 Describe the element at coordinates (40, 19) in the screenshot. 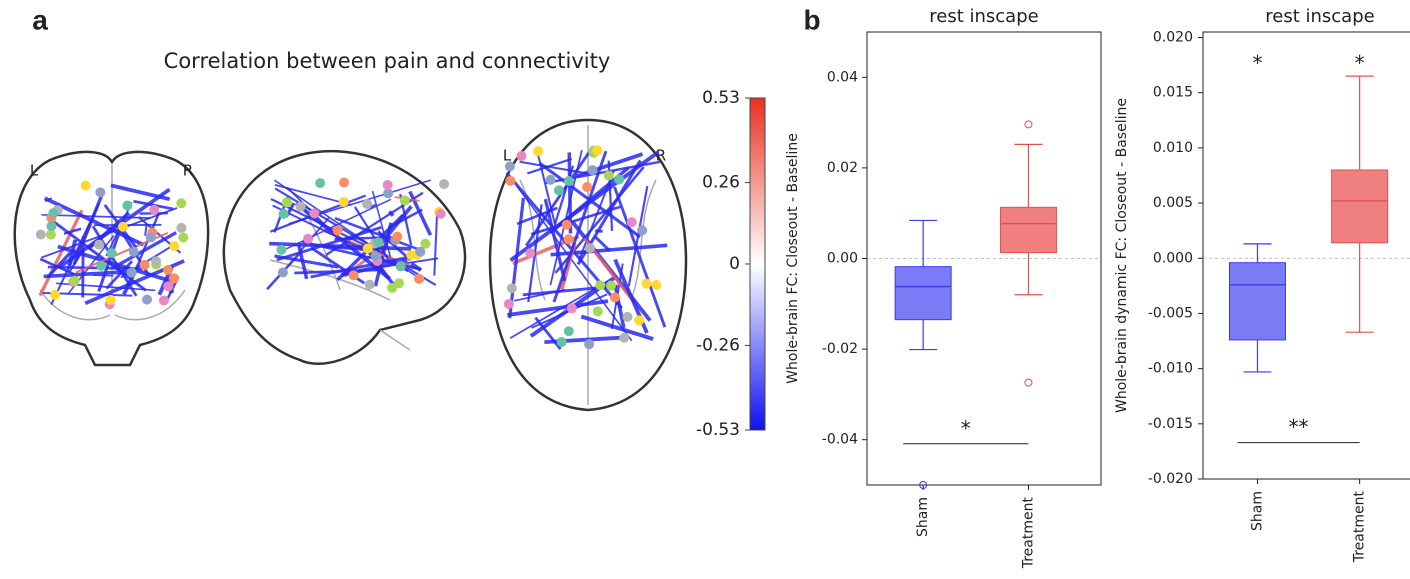

I see `panel-label: a` at that location.